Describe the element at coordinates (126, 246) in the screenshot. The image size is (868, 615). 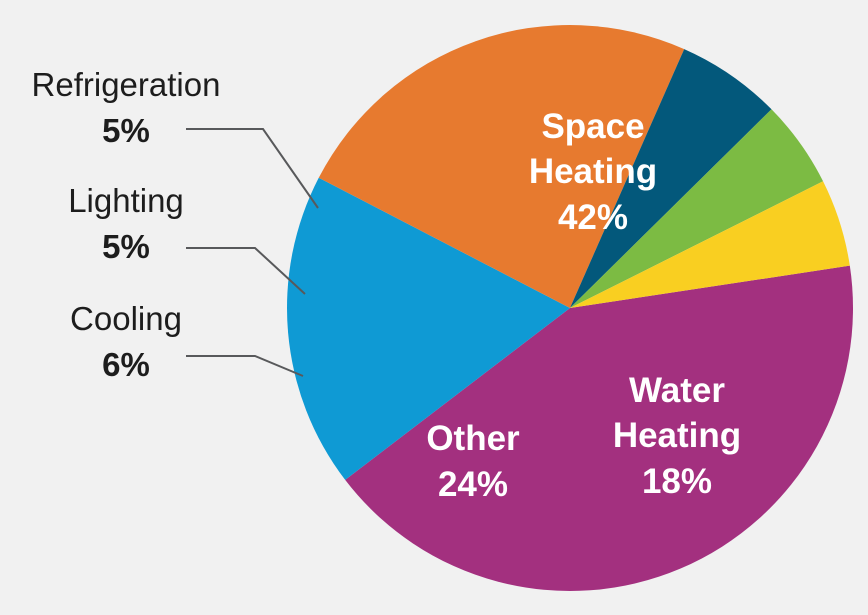
I see `lighting-value: 5%` at that location.